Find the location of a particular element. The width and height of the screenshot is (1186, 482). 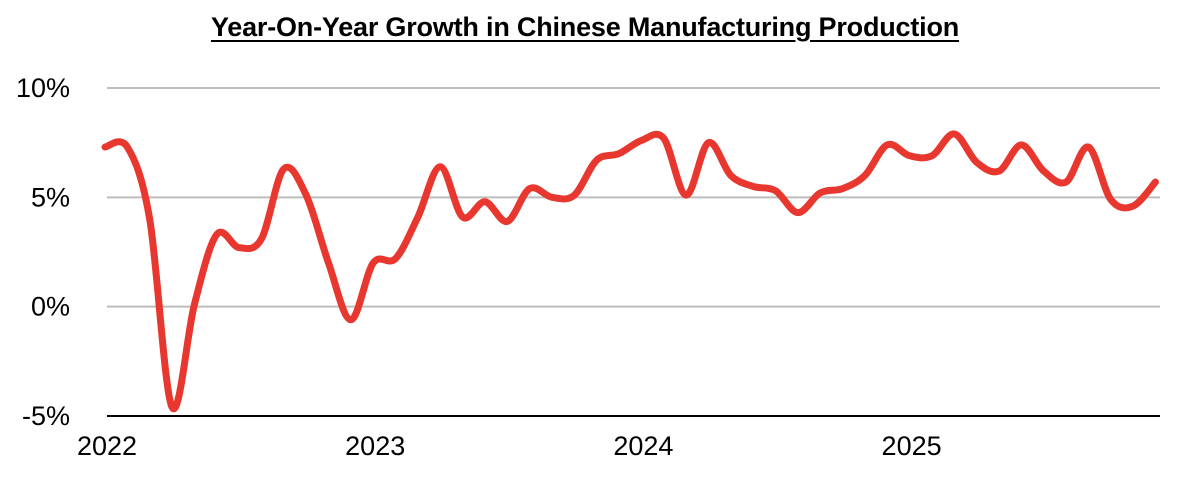

y-tick-label: 0% is located at coordinates (50, 307).